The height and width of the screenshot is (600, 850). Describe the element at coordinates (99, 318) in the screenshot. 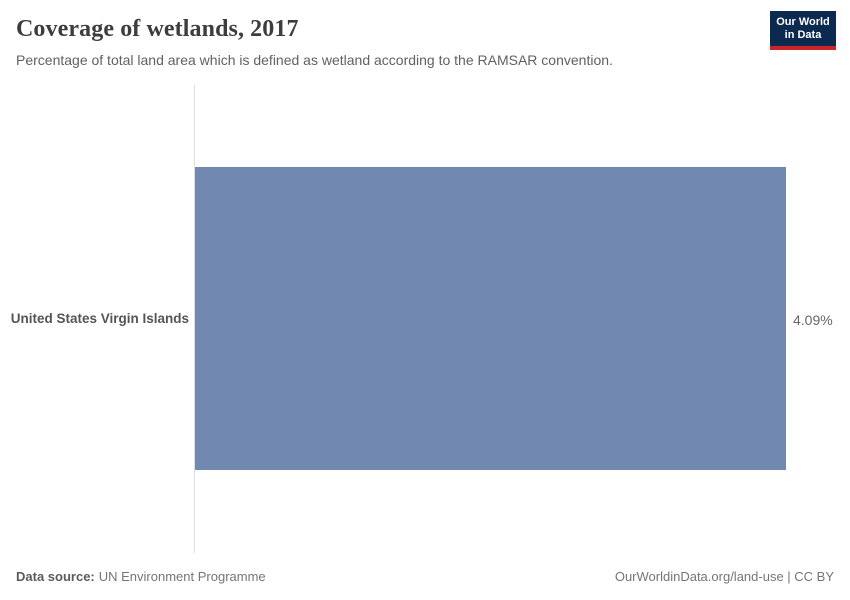

I see `entity-label: United States Virgin Islands` at that location.